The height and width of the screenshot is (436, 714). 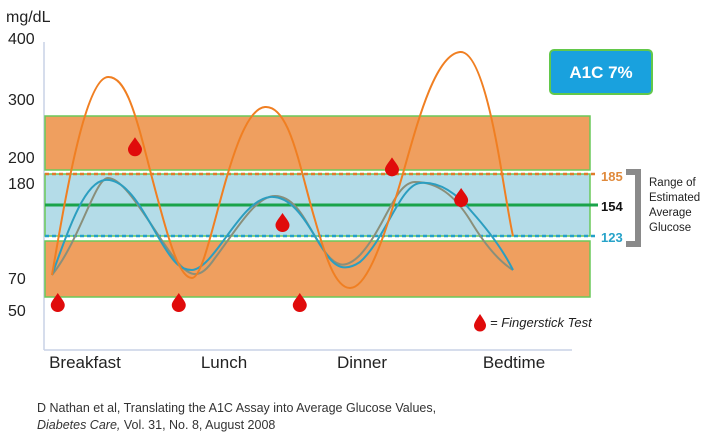 I want to click on x-tick-label: Dinner, so click(x=362, y=362).